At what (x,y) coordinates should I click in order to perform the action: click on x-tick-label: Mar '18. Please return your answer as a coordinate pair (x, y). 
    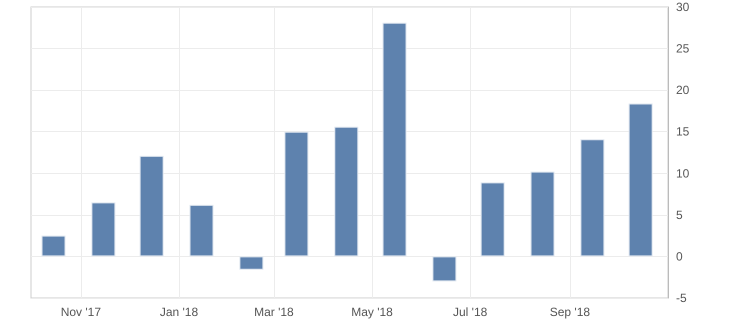
    Looking at the image, I should click on (274, 312).